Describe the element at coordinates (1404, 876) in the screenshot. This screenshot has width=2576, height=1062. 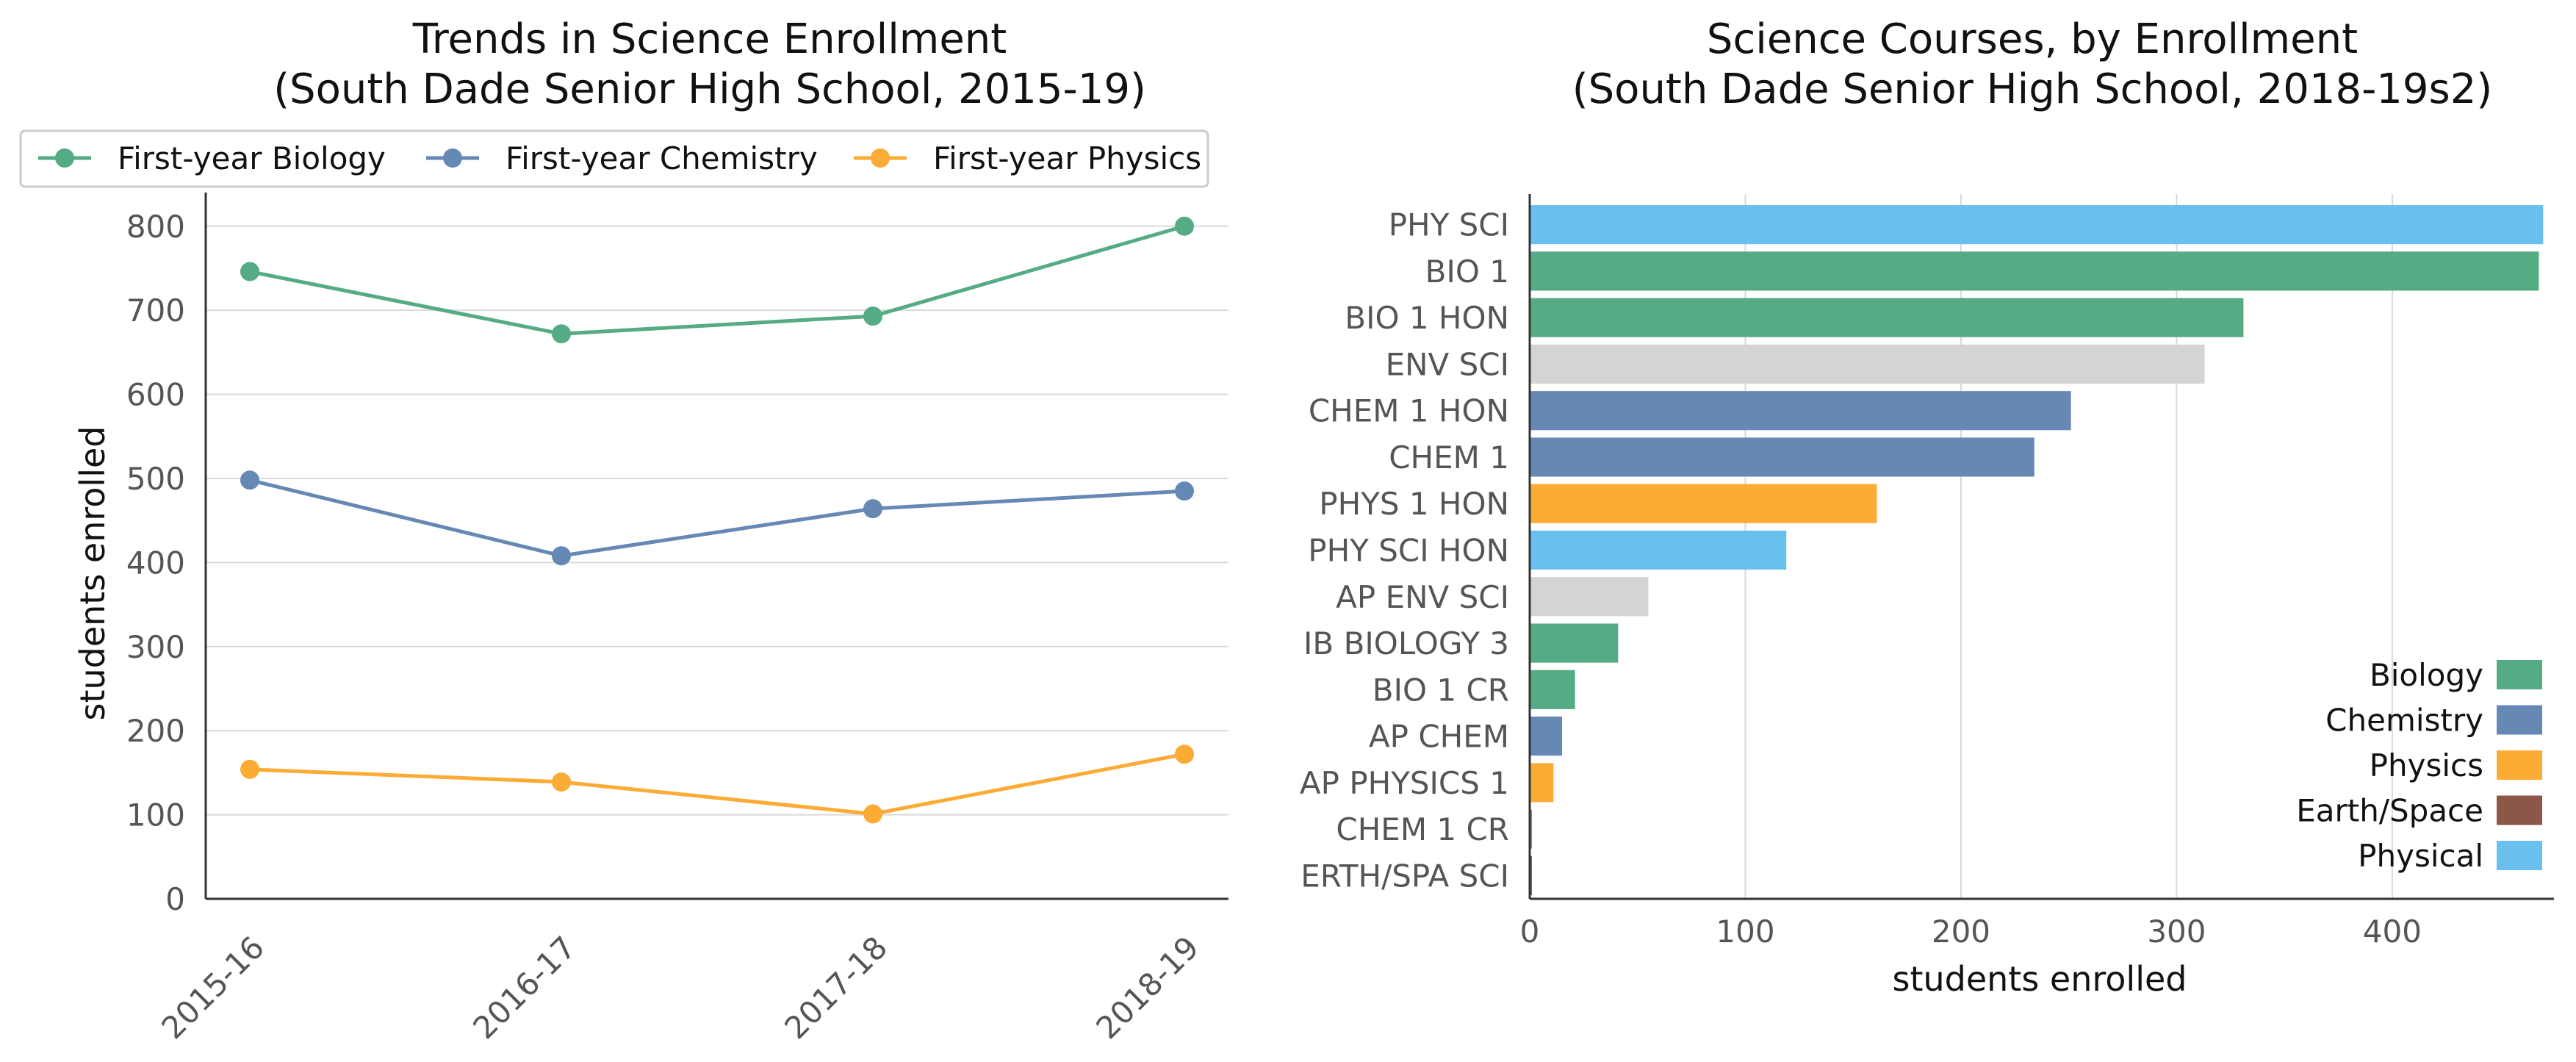
I see `courses-y-tick-label: ERTH/SPA SCI` at that location.